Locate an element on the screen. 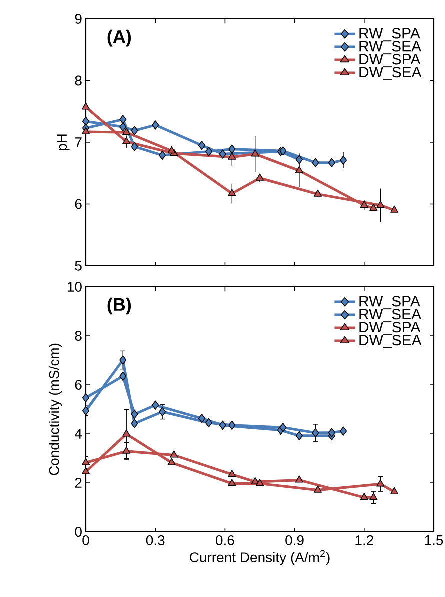 This screenshot has height=597, width=445. y-tick-label: 5 is located at coordinates (78, 266).